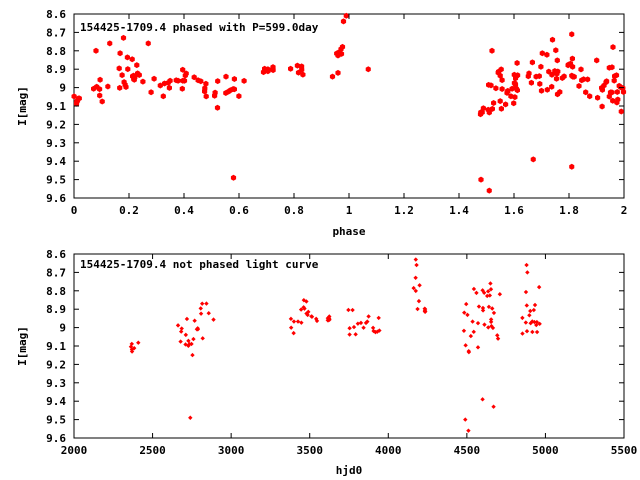  Describe the element at coordinates (349, 470) in the screenshot. I see `x-axis-title: hjd0` at that location.